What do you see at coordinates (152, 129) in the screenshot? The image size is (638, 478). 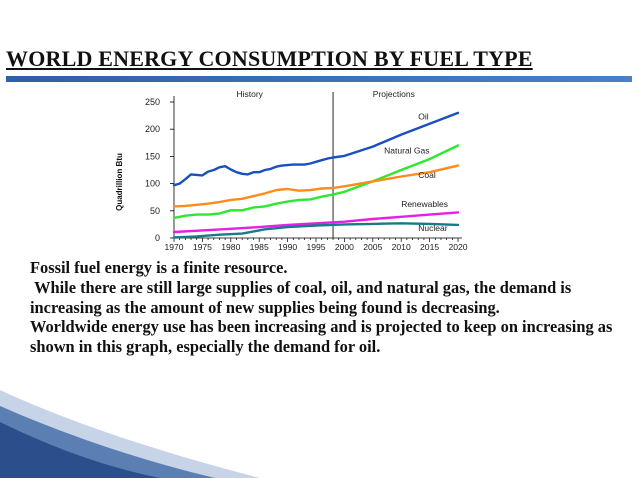 I see `y-tick-label: 200` at bounding box center [152, 129].